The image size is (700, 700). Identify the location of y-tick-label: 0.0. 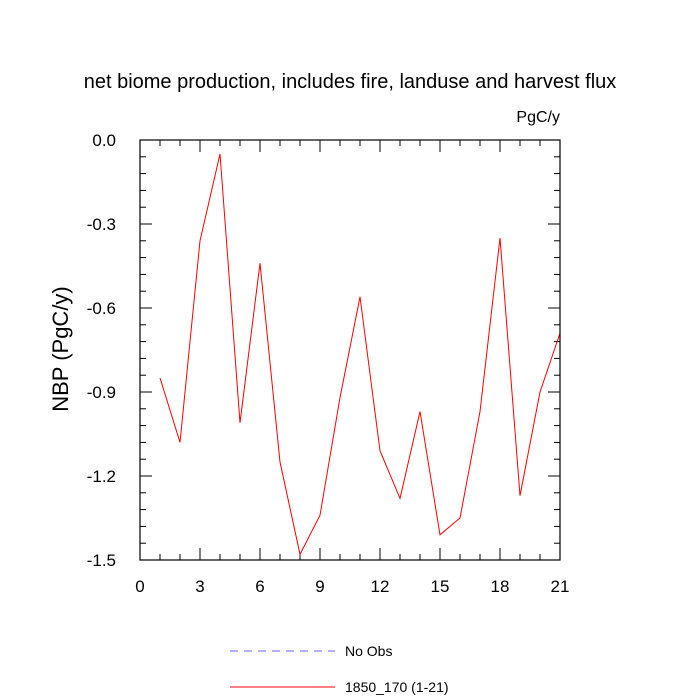
(104, 140).